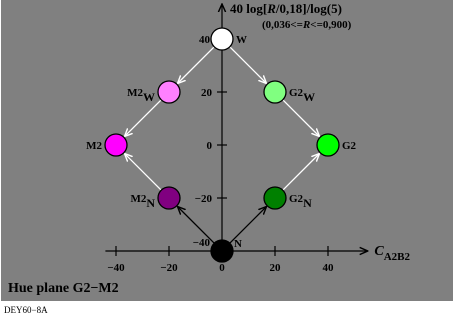 The height and width of the screenshot is (328, 454). I want to click on x-axis-label-text: CA2B2, so click(392, 253).